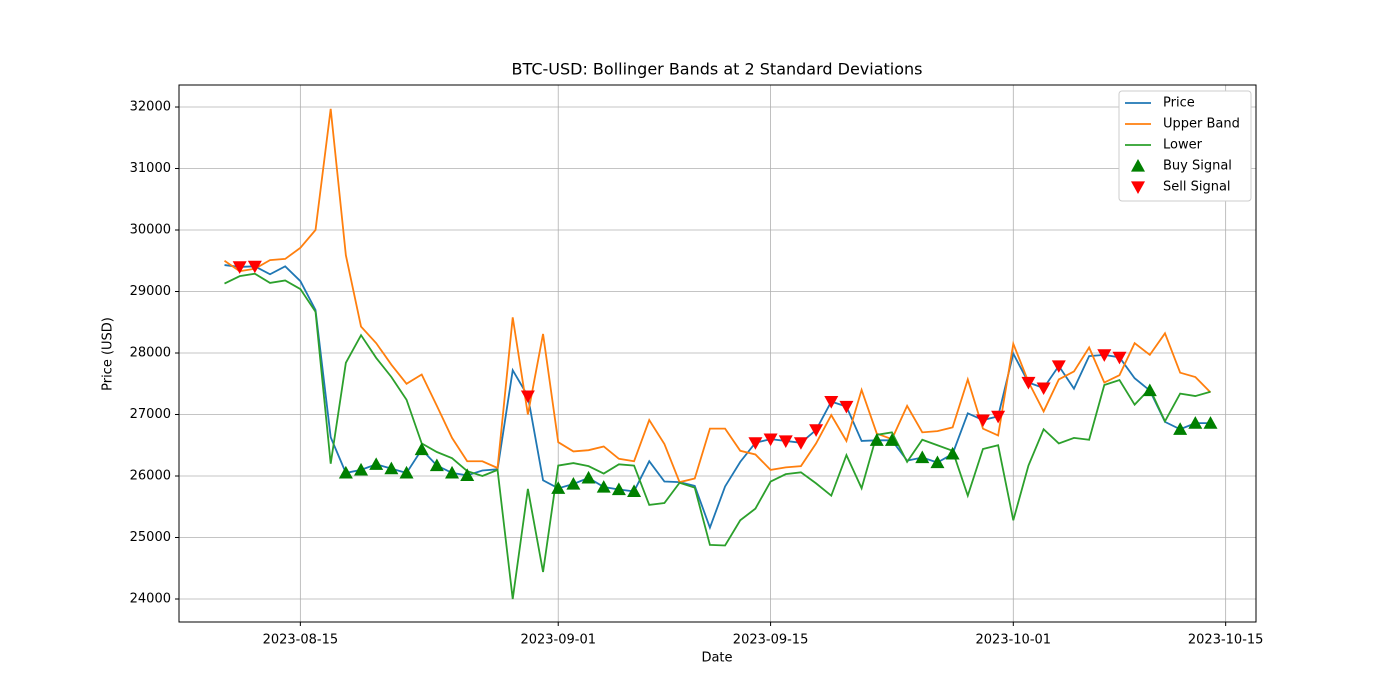 The image size is (1400, 700). Describe the element at coordinates (771, 640) in the screenshot. I see `x-tick-label: 2023-09-15` at that location.